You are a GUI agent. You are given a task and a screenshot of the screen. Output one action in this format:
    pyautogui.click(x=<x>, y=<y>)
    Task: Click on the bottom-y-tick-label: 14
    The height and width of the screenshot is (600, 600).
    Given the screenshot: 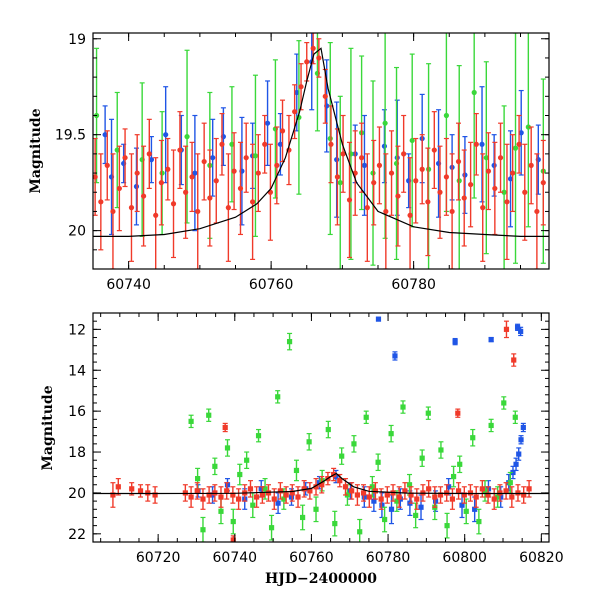 What is the action you would take?
    pyautogui.click(x=77, y=371)
    